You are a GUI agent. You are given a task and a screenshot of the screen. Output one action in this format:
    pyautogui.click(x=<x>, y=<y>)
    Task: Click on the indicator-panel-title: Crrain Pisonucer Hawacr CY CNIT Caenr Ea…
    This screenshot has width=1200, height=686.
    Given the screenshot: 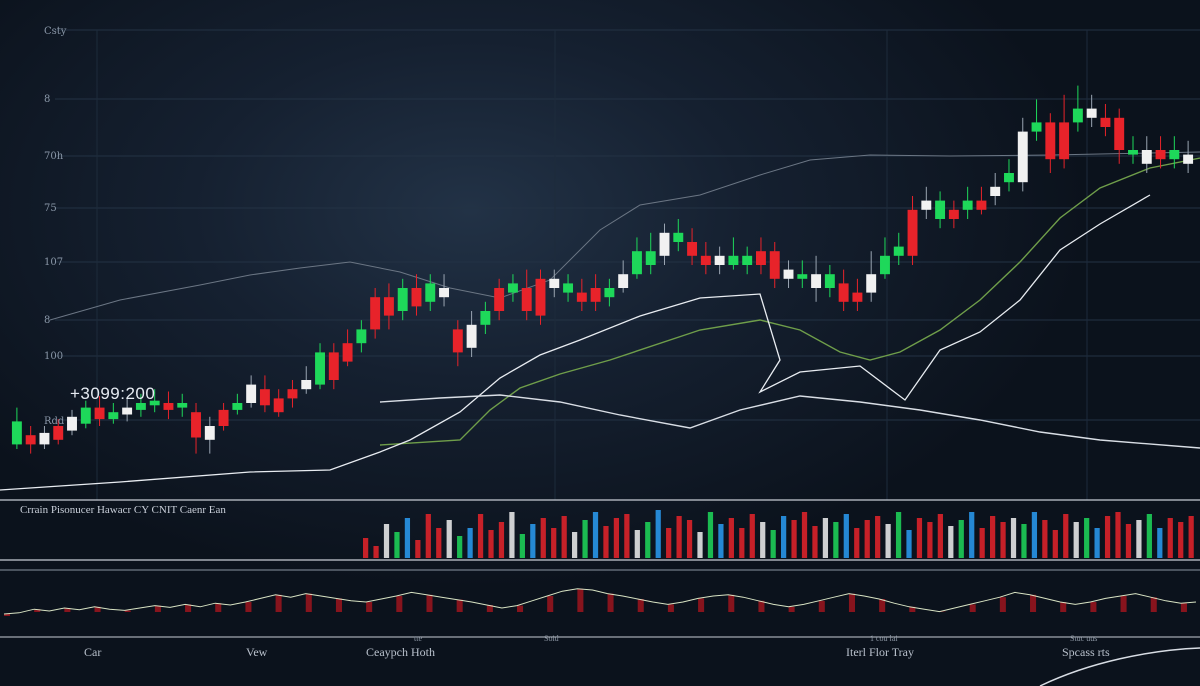 What is the action you would take?
    pyautogui.click(x=123, y=510)
    